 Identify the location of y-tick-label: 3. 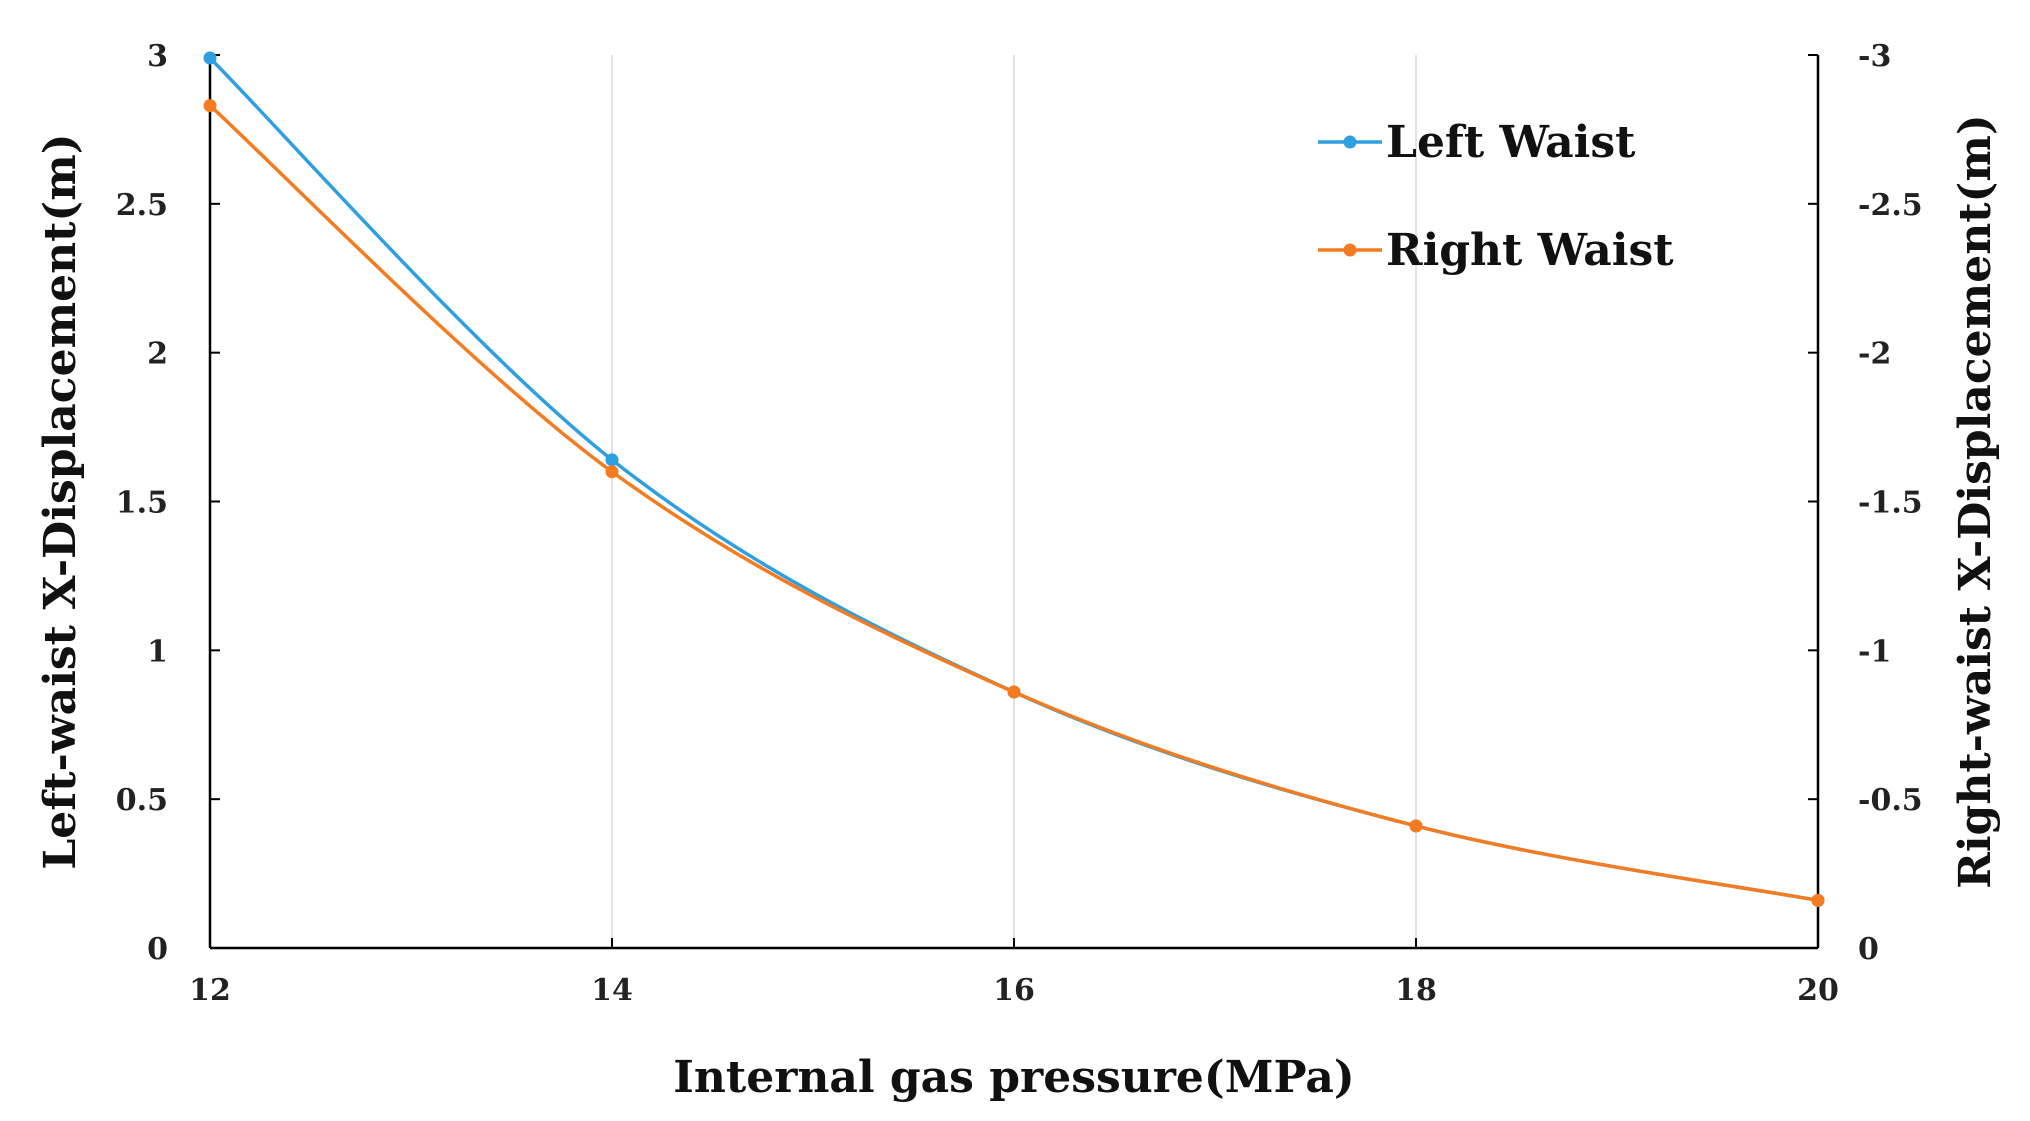
(157, 56).